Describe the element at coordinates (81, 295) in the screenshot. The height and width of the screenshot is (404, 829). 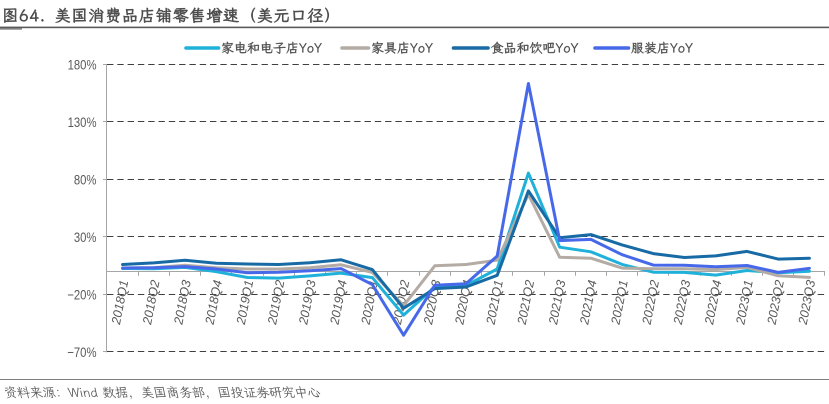
I see `svg-text: −20%` at that location.